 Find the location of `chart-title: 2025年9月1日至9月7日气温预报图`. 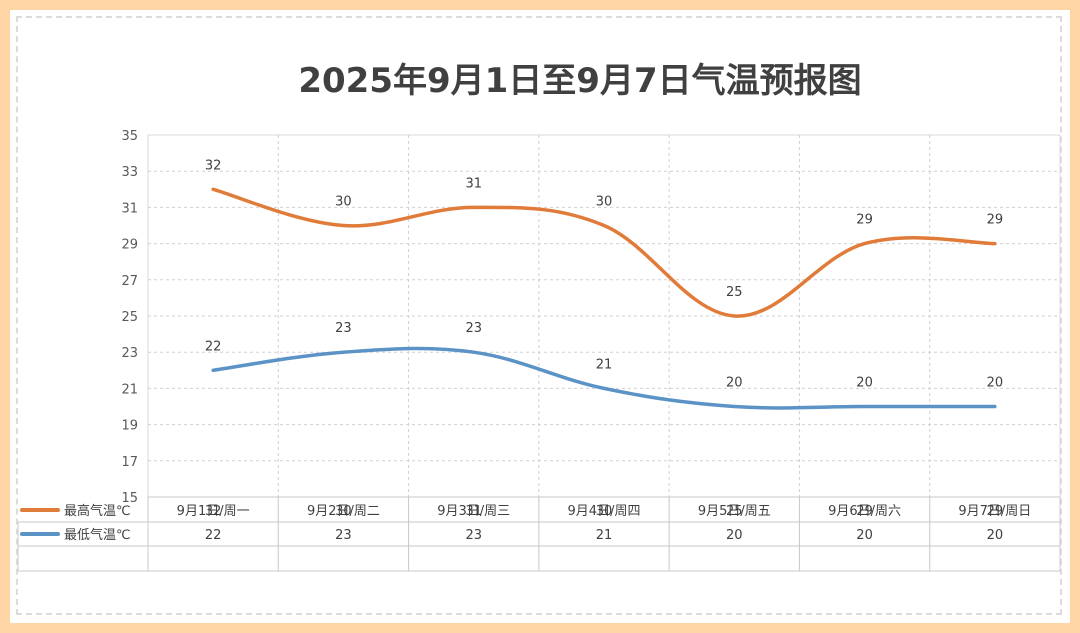

chart-title: 2025年9月1日至9月7日气温预报图 is located at coordinates (579, 81).